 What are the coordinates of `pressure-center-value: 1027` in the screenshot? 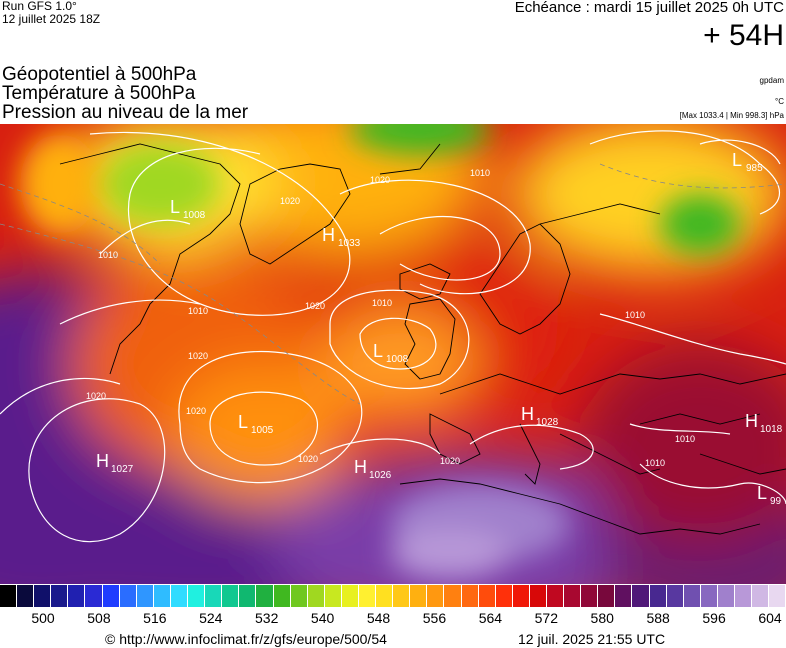 It's located at (122, 469).